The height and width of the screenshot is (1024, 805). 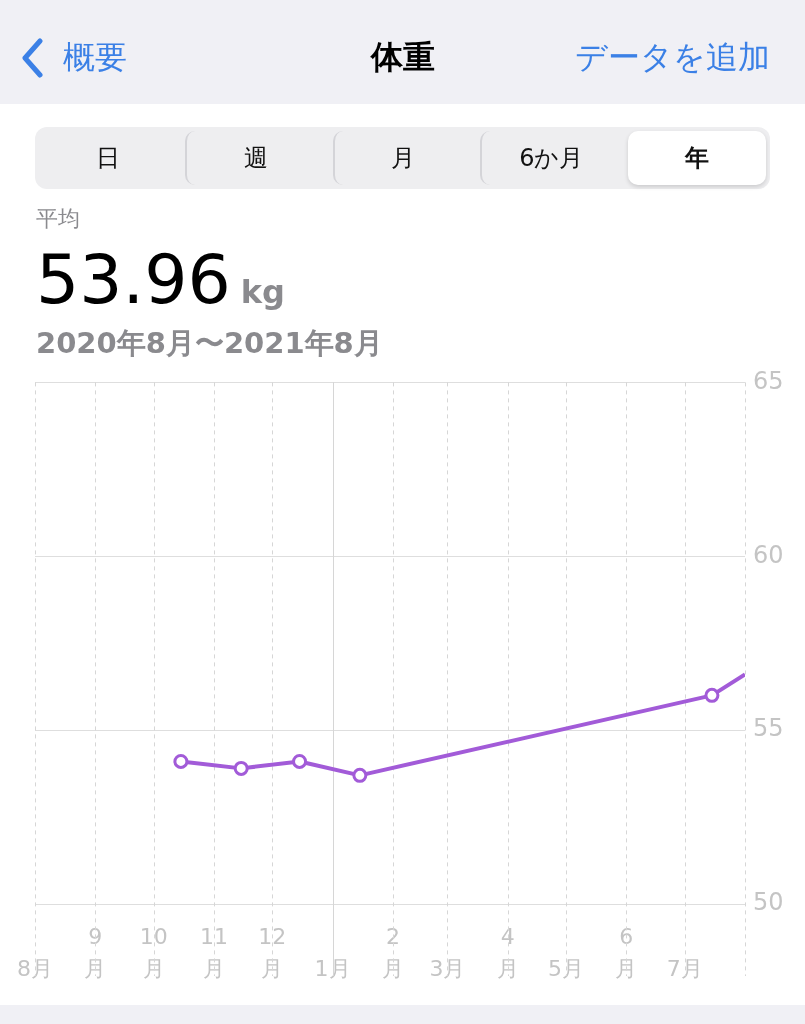 What do you see at coordinates (254, 158) in the screenshot?
I see `text: 週` at bounding box center [254, 158].